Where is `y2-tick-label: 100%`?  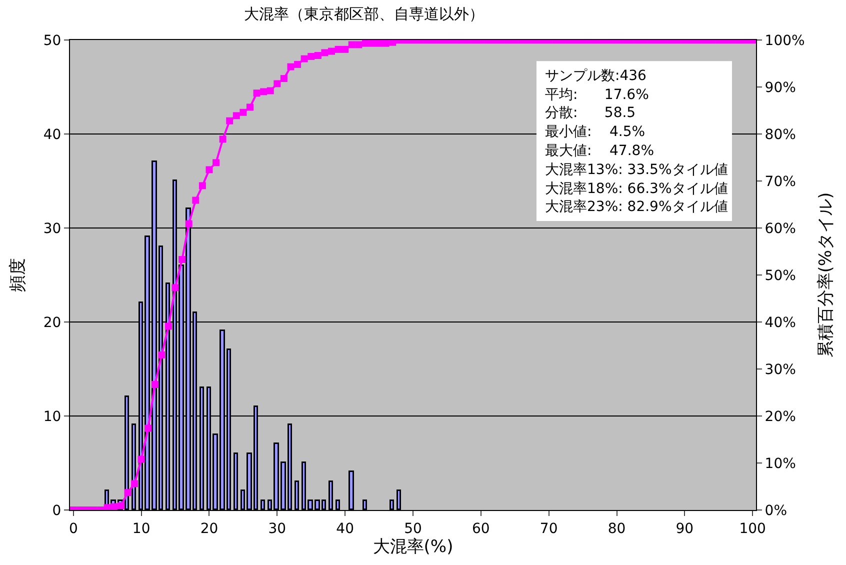 y2-tick-label: 100% is located at coordinates (784, 40).